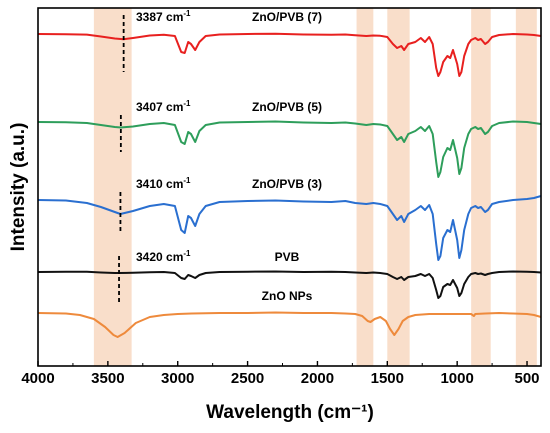  Describe the element at coordinates (287, 107) in the screenshot. I see `series-label-zno-pvb-5: ZnO/PVB (5)` at that location.